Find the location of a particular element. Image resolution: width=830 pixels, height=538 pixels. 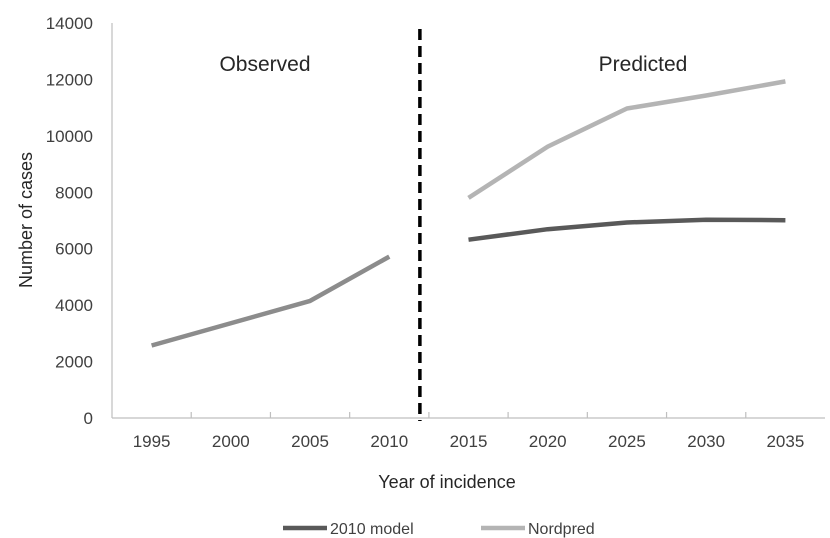

predicted-label: Predicted is located at coordinates (643, 64).